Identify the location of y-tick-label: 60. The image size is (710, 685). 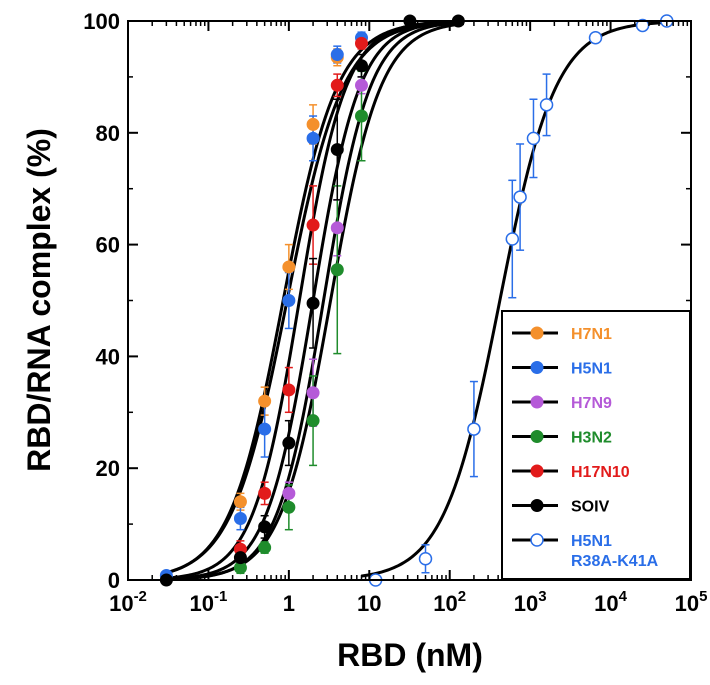
(108, 245).